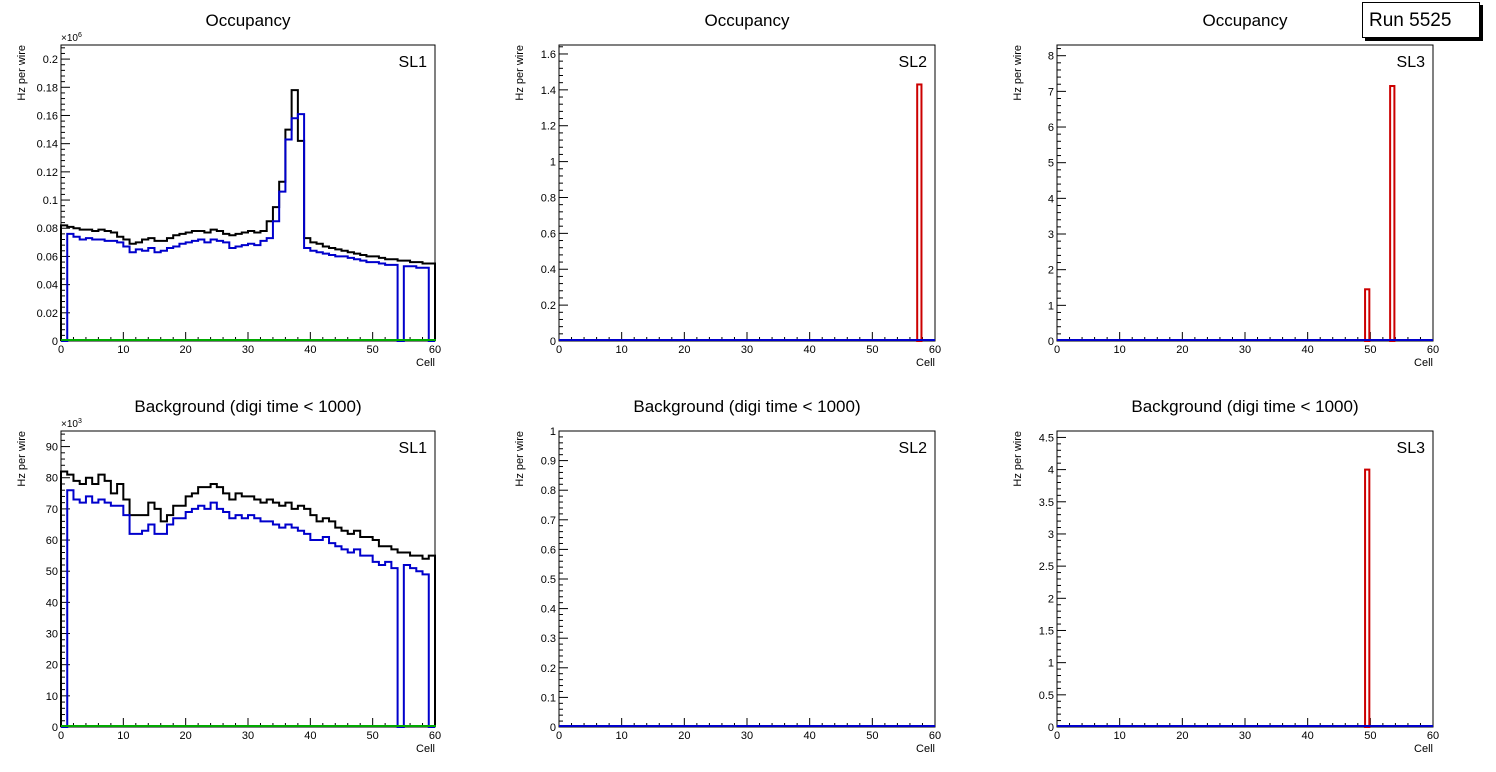 The image size is (1496, 772). Describe the element at coordinates (47, 257) in the screenshot. I see `y-tick-label: 0.06` at that location.